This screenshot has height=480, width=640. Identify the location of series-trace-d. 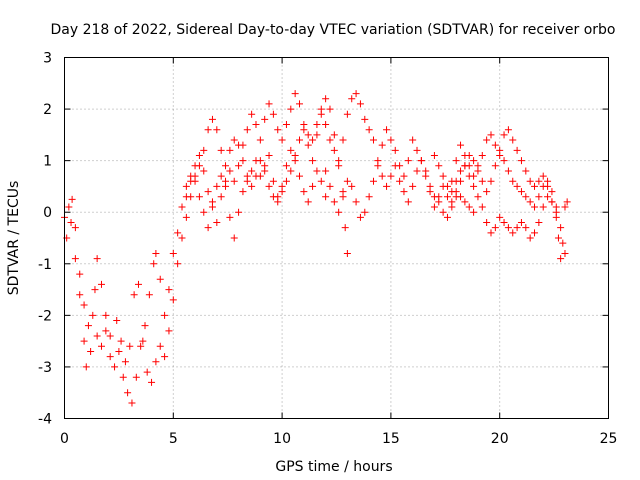
(445, 191).